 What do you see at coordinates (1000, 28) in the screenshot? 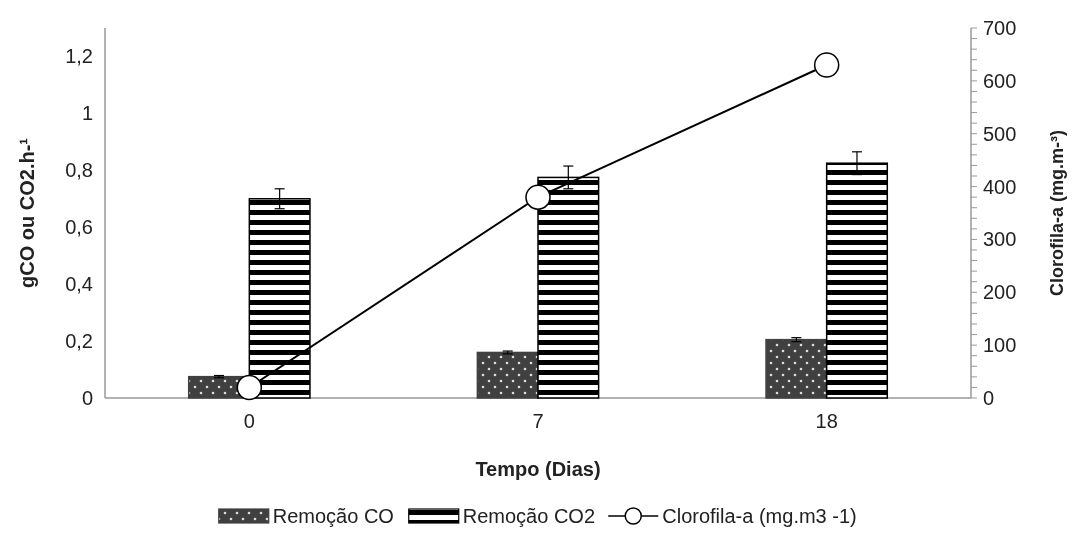
I see `y2-tick-label: 700` at bounding box center [1000, 28].